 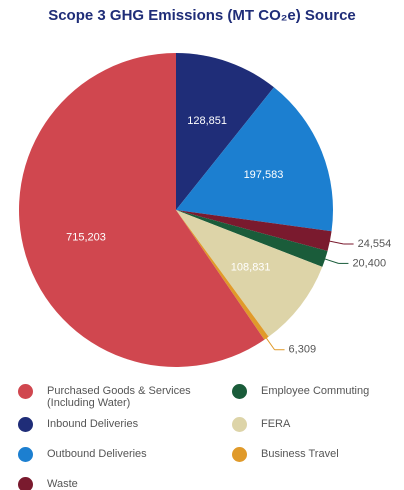 What do you see at coordinates (107, 483) in the screenshot?
I see `legend-item: Waste` at bounding box center [107, 483].